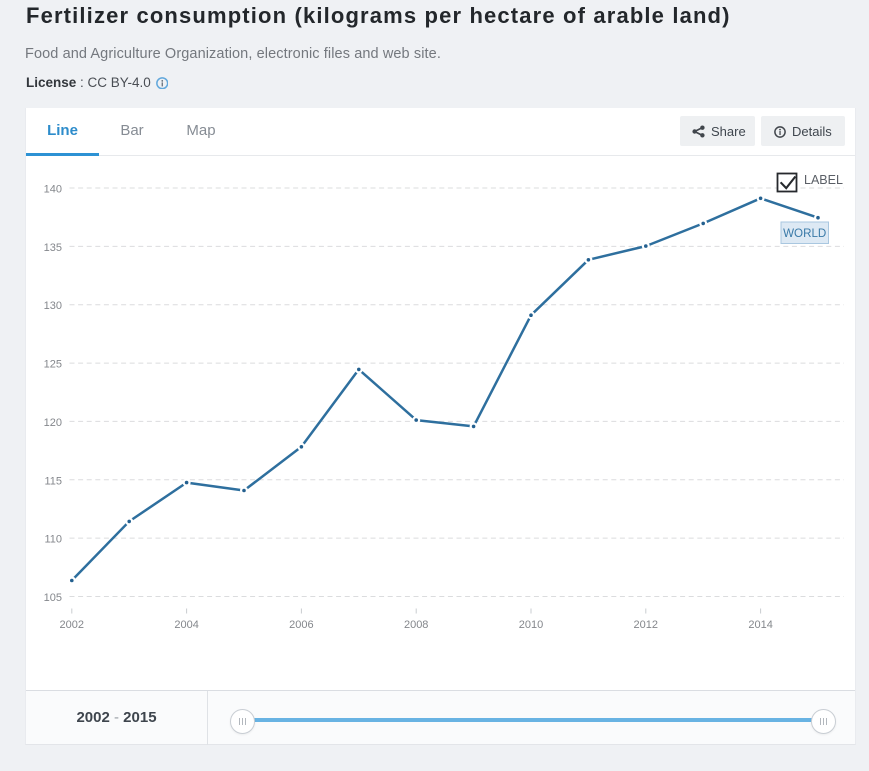 This screenshot has width=869, height=771. I want to click on svg-text: 2006, so click(301, 625).